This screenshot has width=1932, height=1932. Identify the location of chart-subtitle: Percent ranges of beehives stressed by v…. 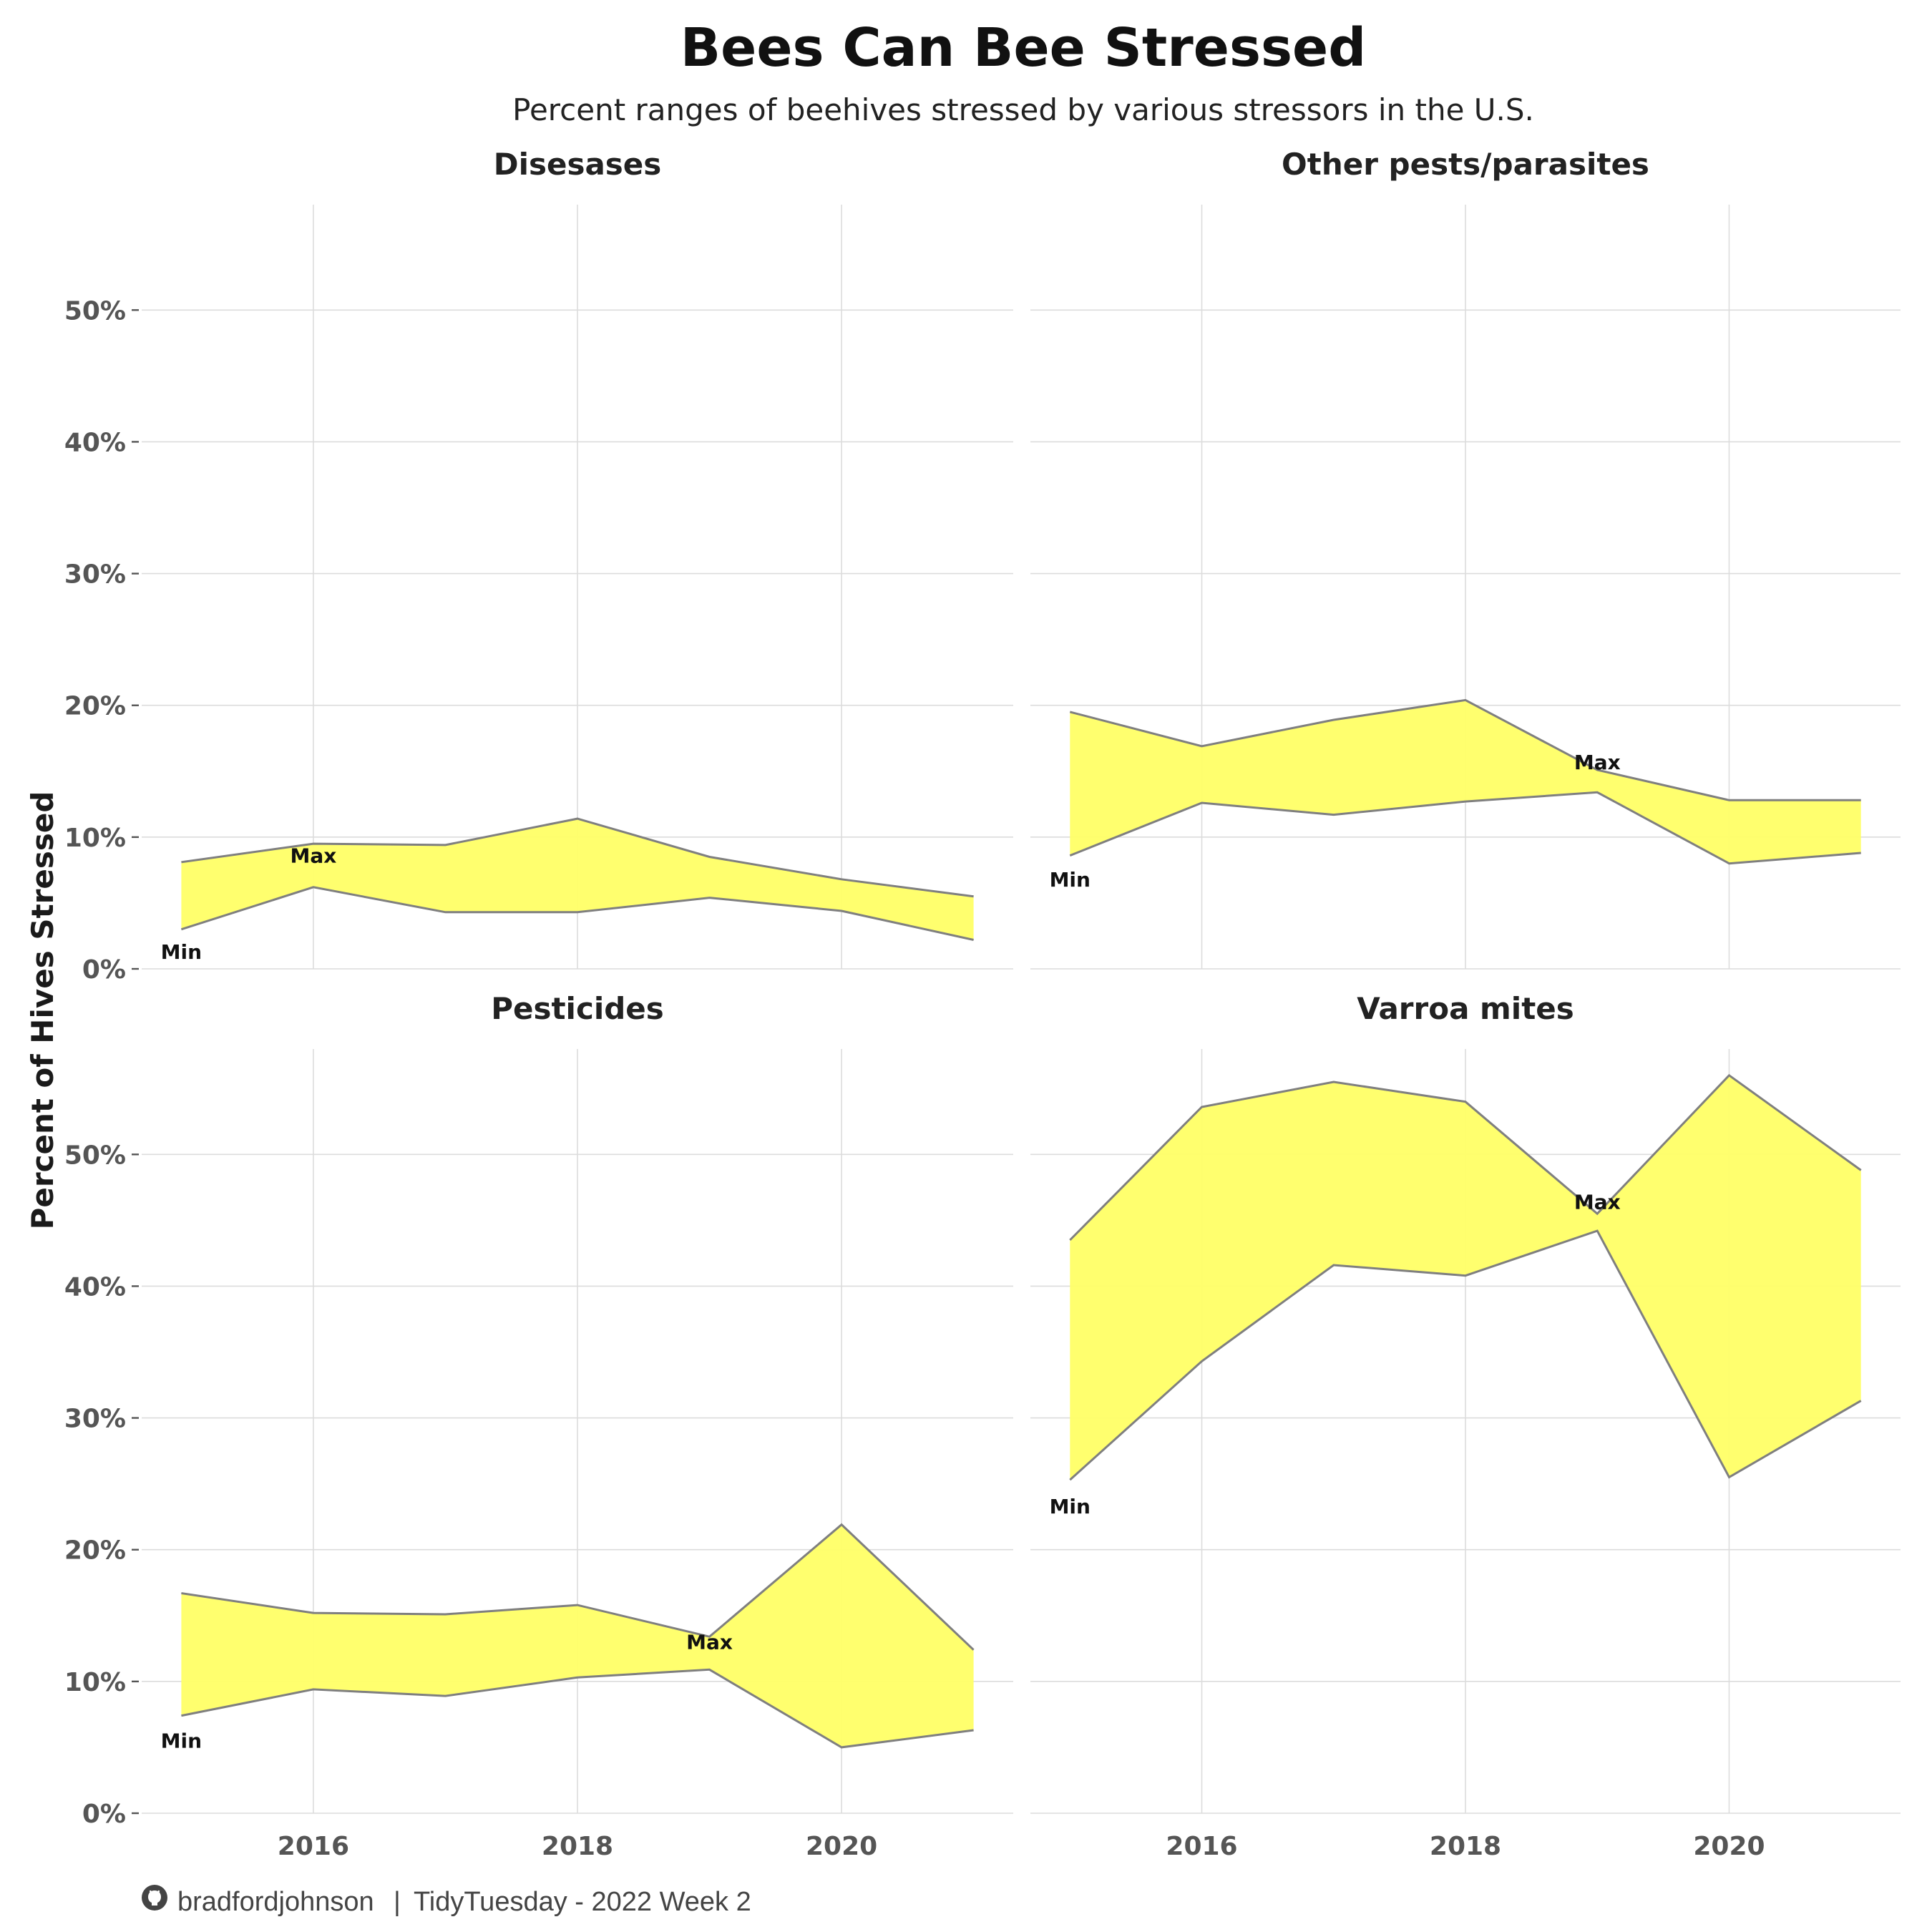
(1023, 109).